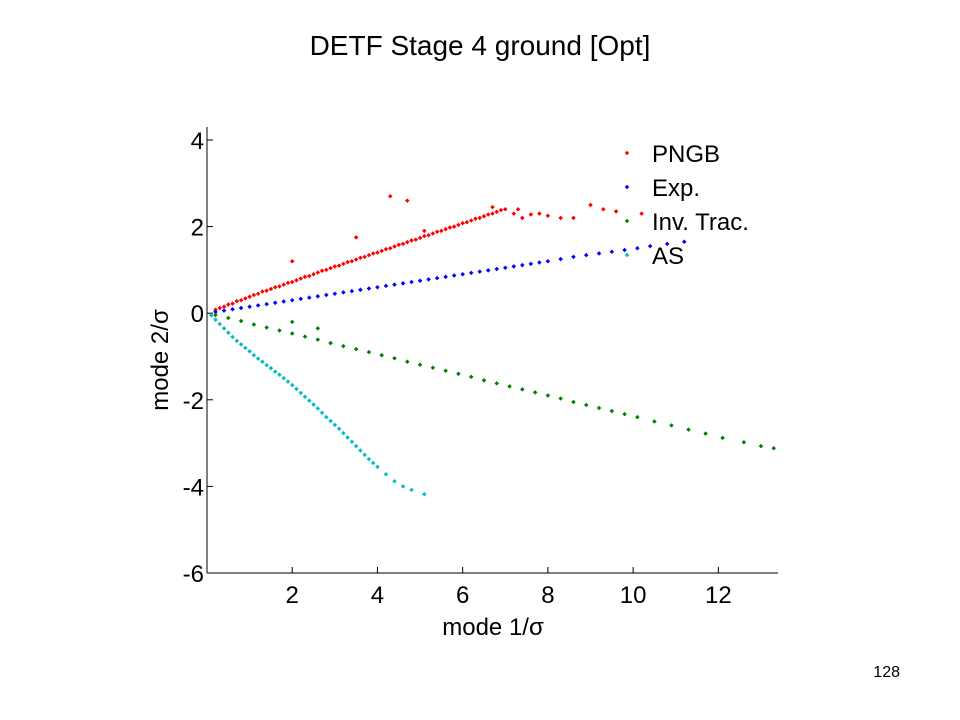 Image resolution: width=960 pixels, height=720 pixels. I want to click on y-tick-label: 2, so click(197, 228).